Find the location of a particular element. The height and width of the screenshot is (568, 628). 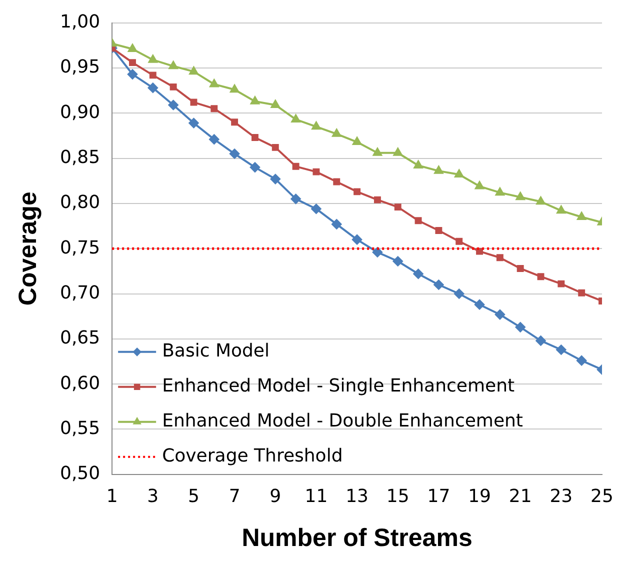

x-tick-label: 25 is located at coordinates (602, 496).